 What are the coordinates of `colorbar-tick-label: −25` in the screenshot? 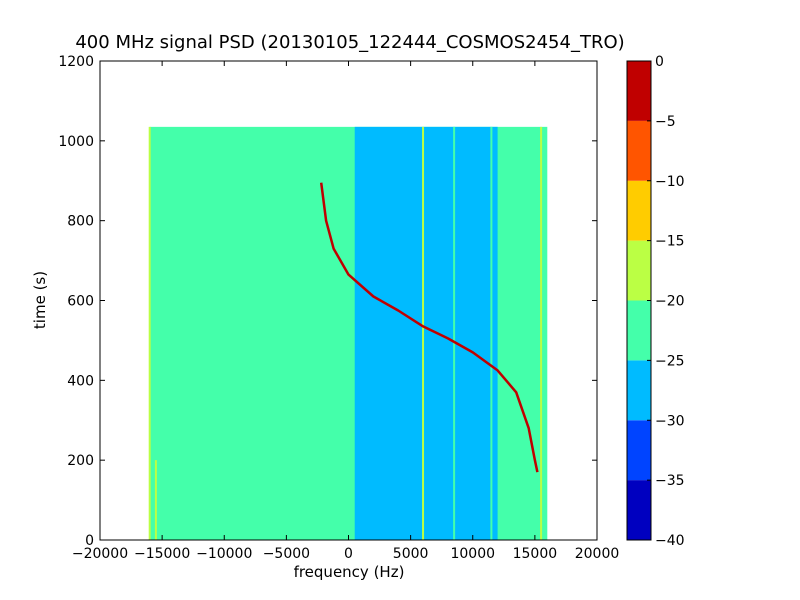 It's located at (670, 361).